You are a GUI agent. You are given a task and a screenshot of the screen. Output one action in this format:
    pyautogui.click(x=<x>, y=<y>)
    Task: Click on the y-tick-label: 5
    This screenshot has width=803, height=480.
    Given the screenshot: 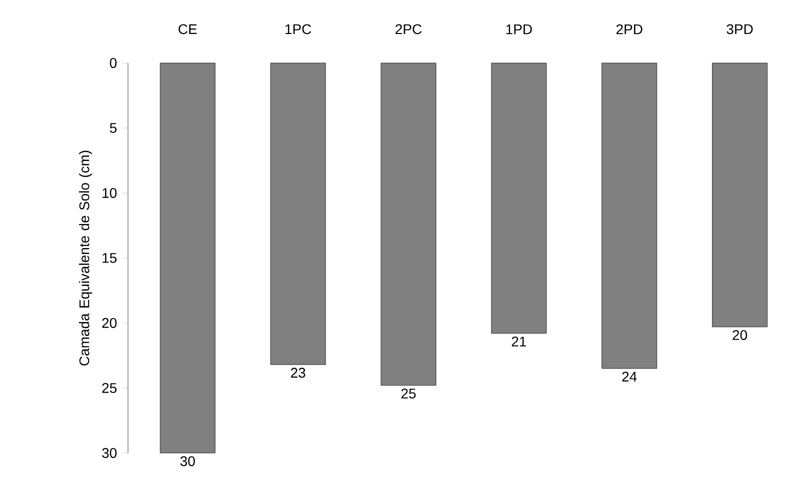 What is the action you would take?
    pyautogui.click(x=113, y=128)
    